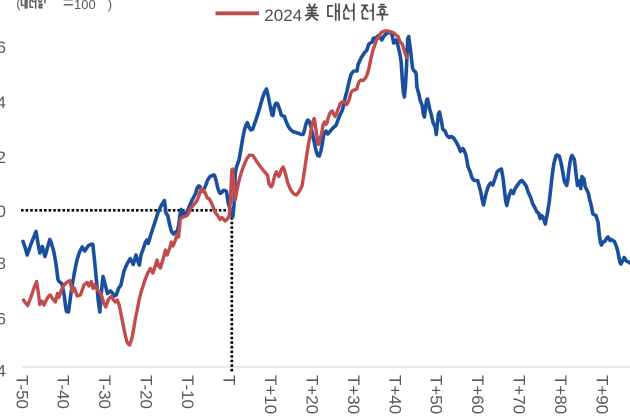 This screenshot has width=630, height=417. Describe the element at coordinates (63, 392) in the screenshot. I see `svg-text: T-40` at that location.